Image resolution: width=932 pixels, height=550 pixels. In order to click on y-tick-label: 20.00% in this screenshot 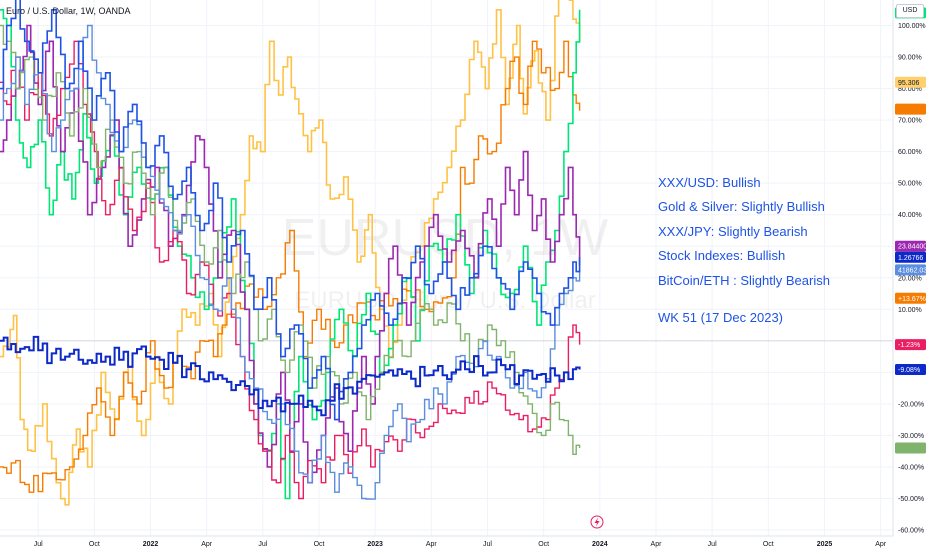, I will do `click(910, 278)`.